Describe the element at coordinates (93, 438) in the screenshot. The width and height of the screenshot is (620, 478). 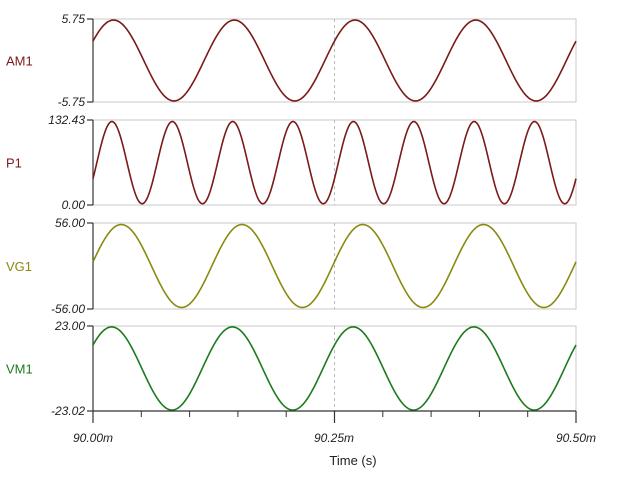
I see `x-tick-label-0: 90.00m` at that location.